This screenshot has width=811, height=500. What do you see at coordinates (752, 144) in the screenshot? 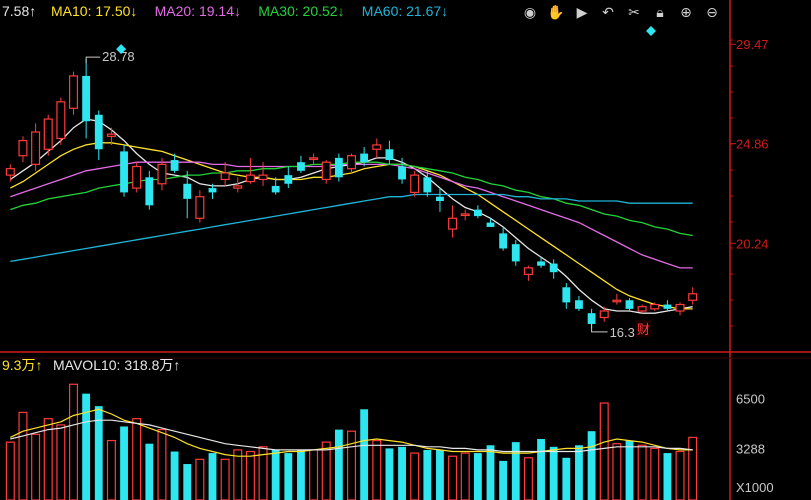
I see `price-tick-label: 24.86` at bounding box center [752, 144].